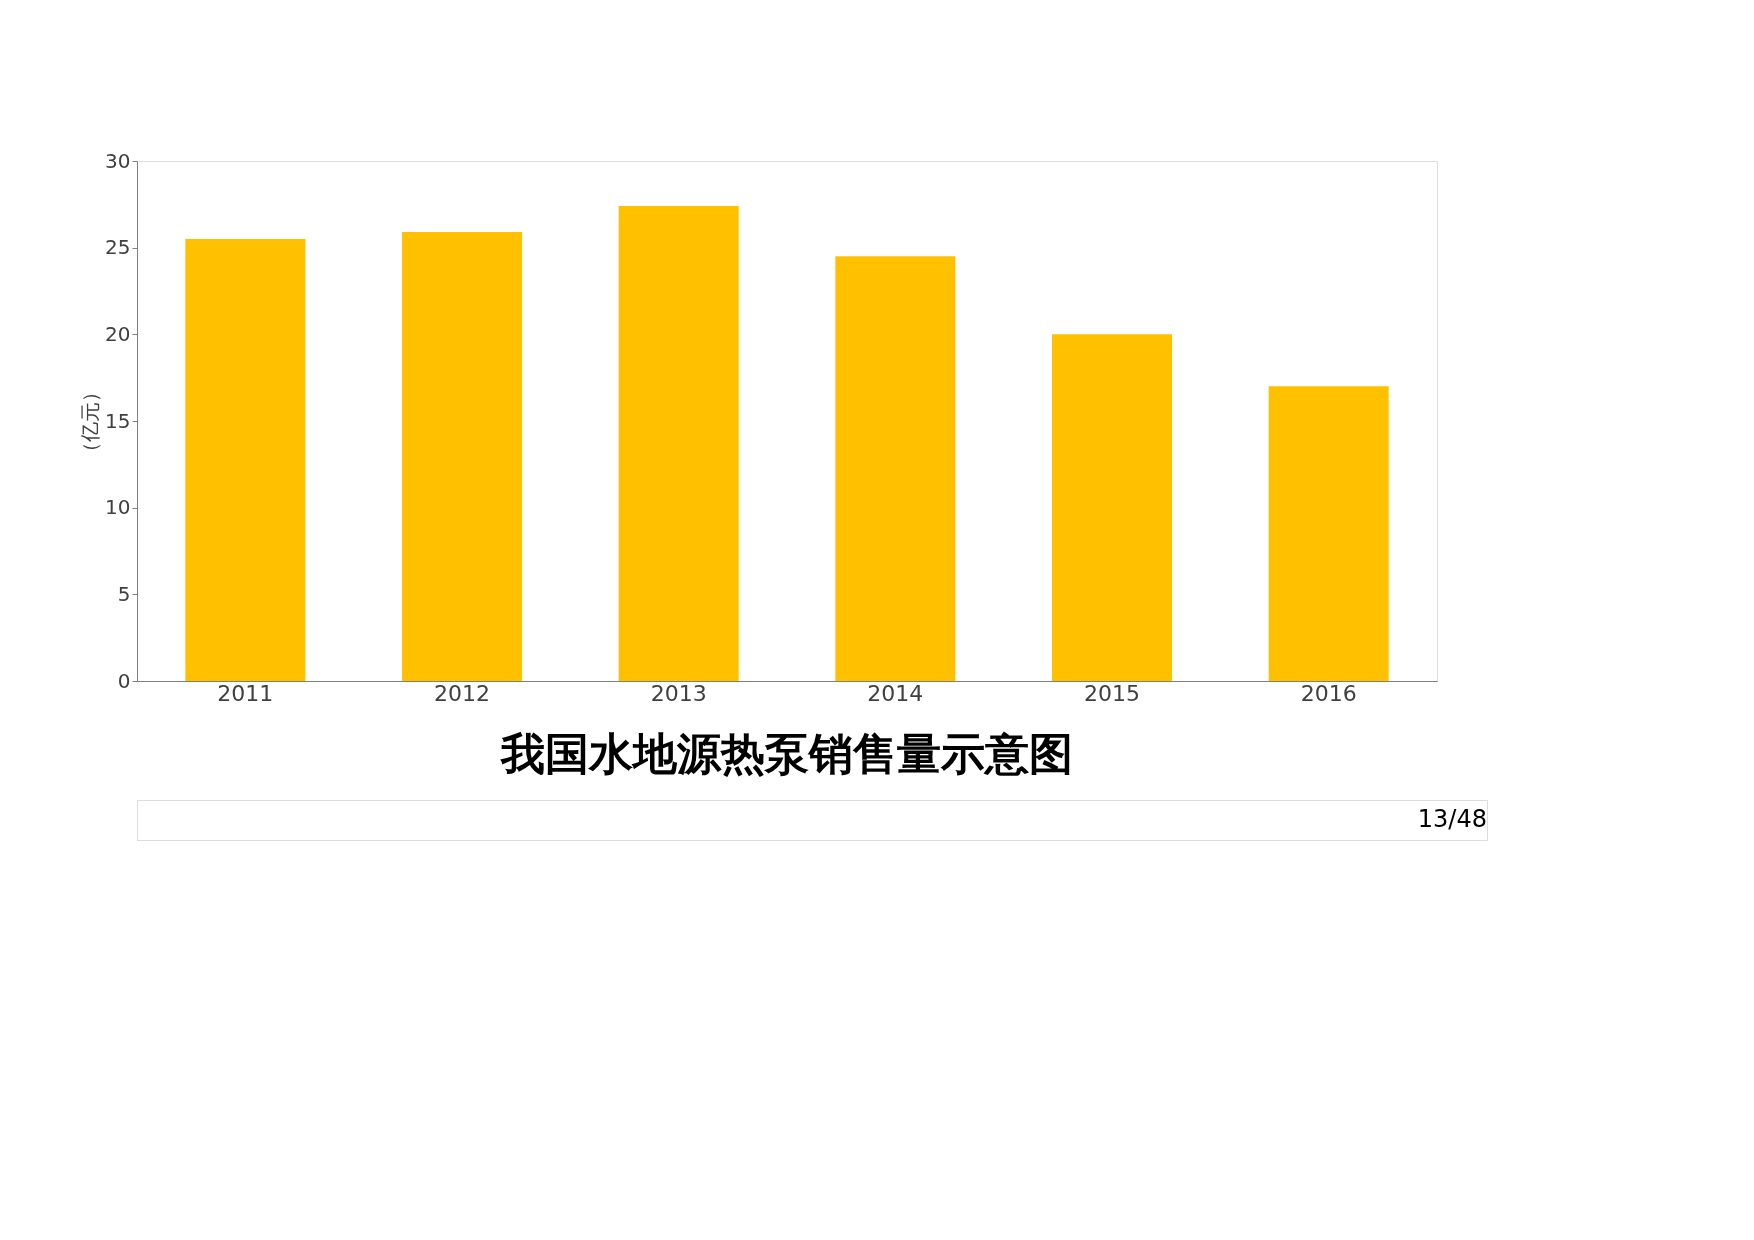 The image size is (1754, 1240). What do you see at coordinates (462, 693) in the screenshot?
I see `x-tick-label: 2012` at bounding box center [462, 693].